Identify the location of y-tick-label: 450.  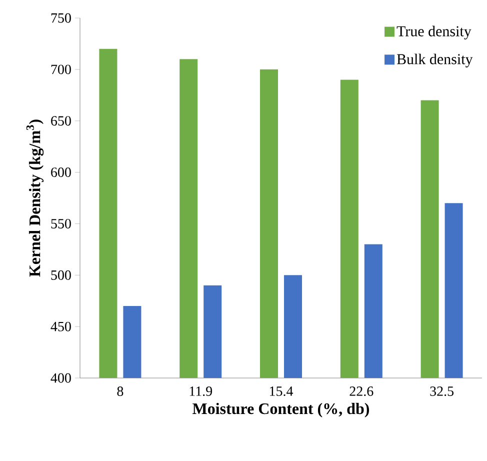
(60, 327).